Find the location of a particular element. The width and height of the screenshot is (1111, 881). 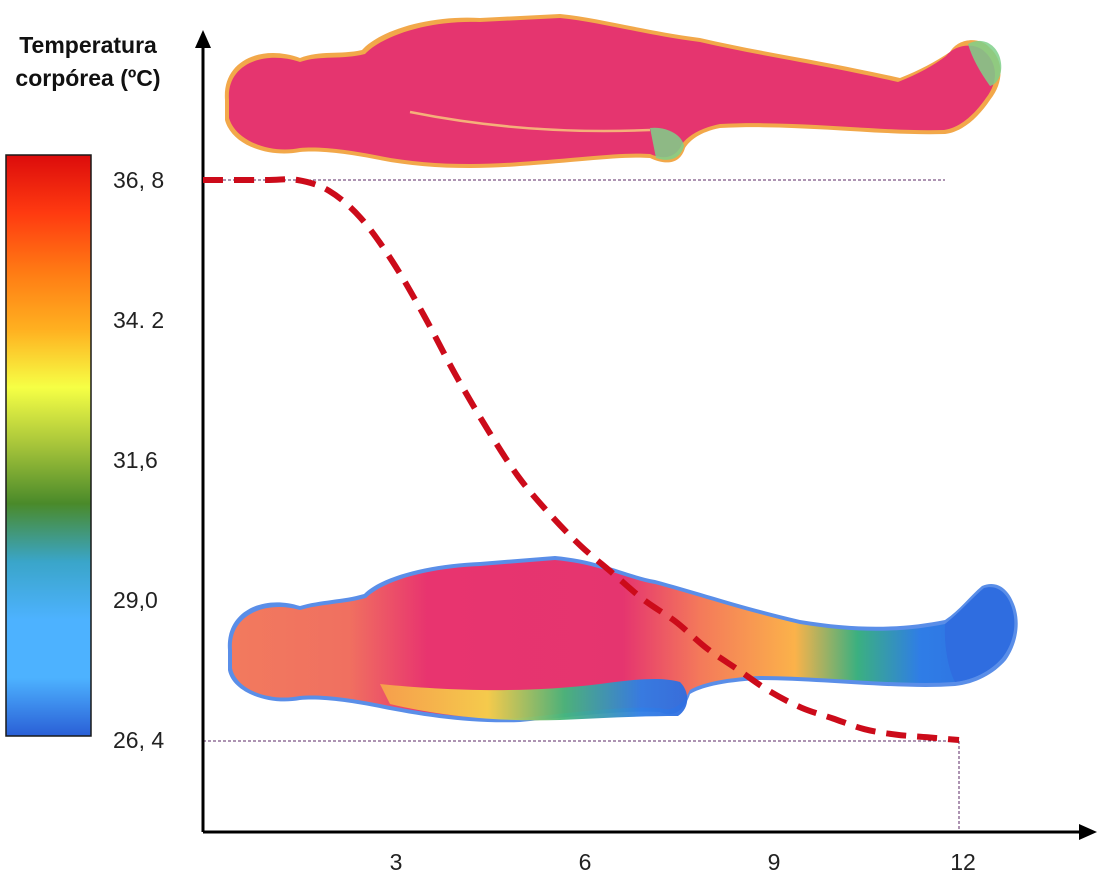

warm-hand is located at coordinates (667, 143).